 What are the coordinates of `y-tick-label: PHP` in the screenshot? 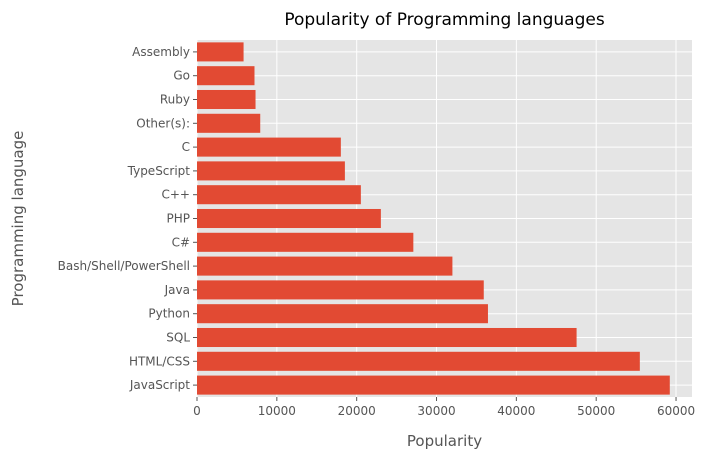 It's located at (179, 219).